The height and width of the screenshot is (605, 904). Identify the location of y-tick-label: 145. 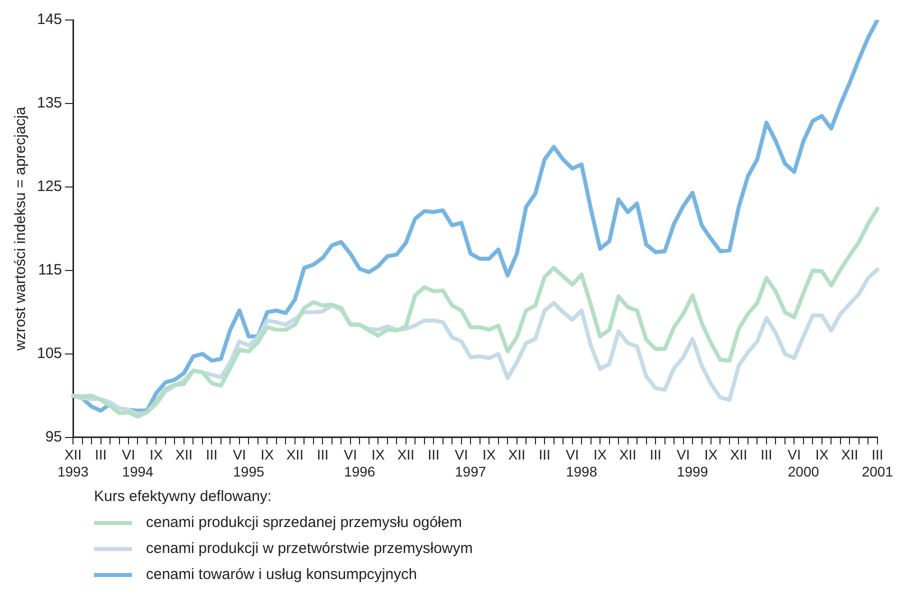
(49, 19).